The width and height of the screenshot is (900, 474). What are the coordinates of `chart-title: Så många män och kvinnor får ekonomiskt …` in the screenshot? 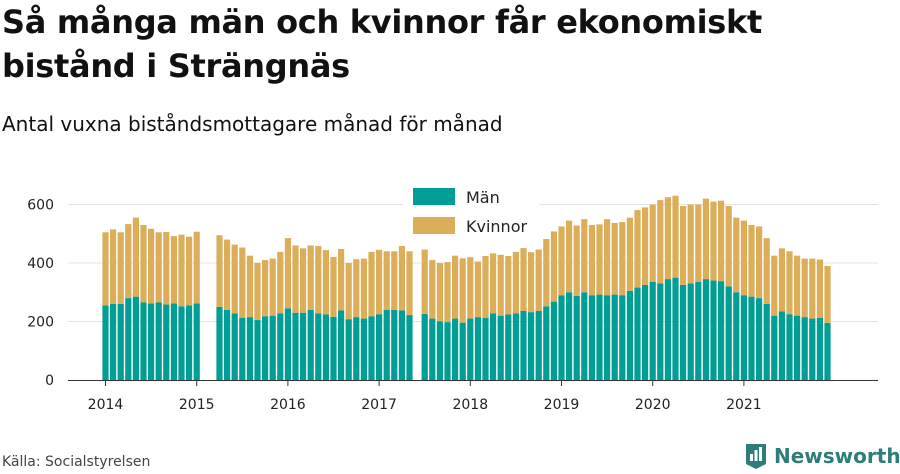 It's located at (382, 44).